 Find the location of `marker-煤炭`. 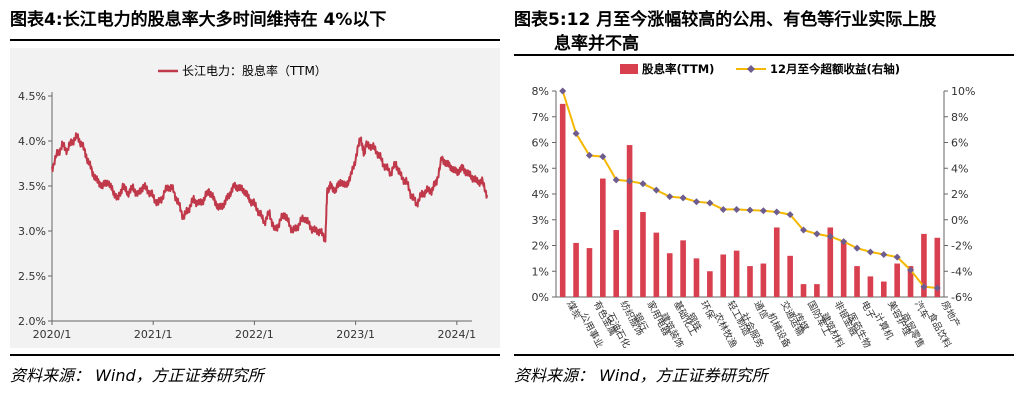

marker-煤炭 is located at coordinates (563, 91).